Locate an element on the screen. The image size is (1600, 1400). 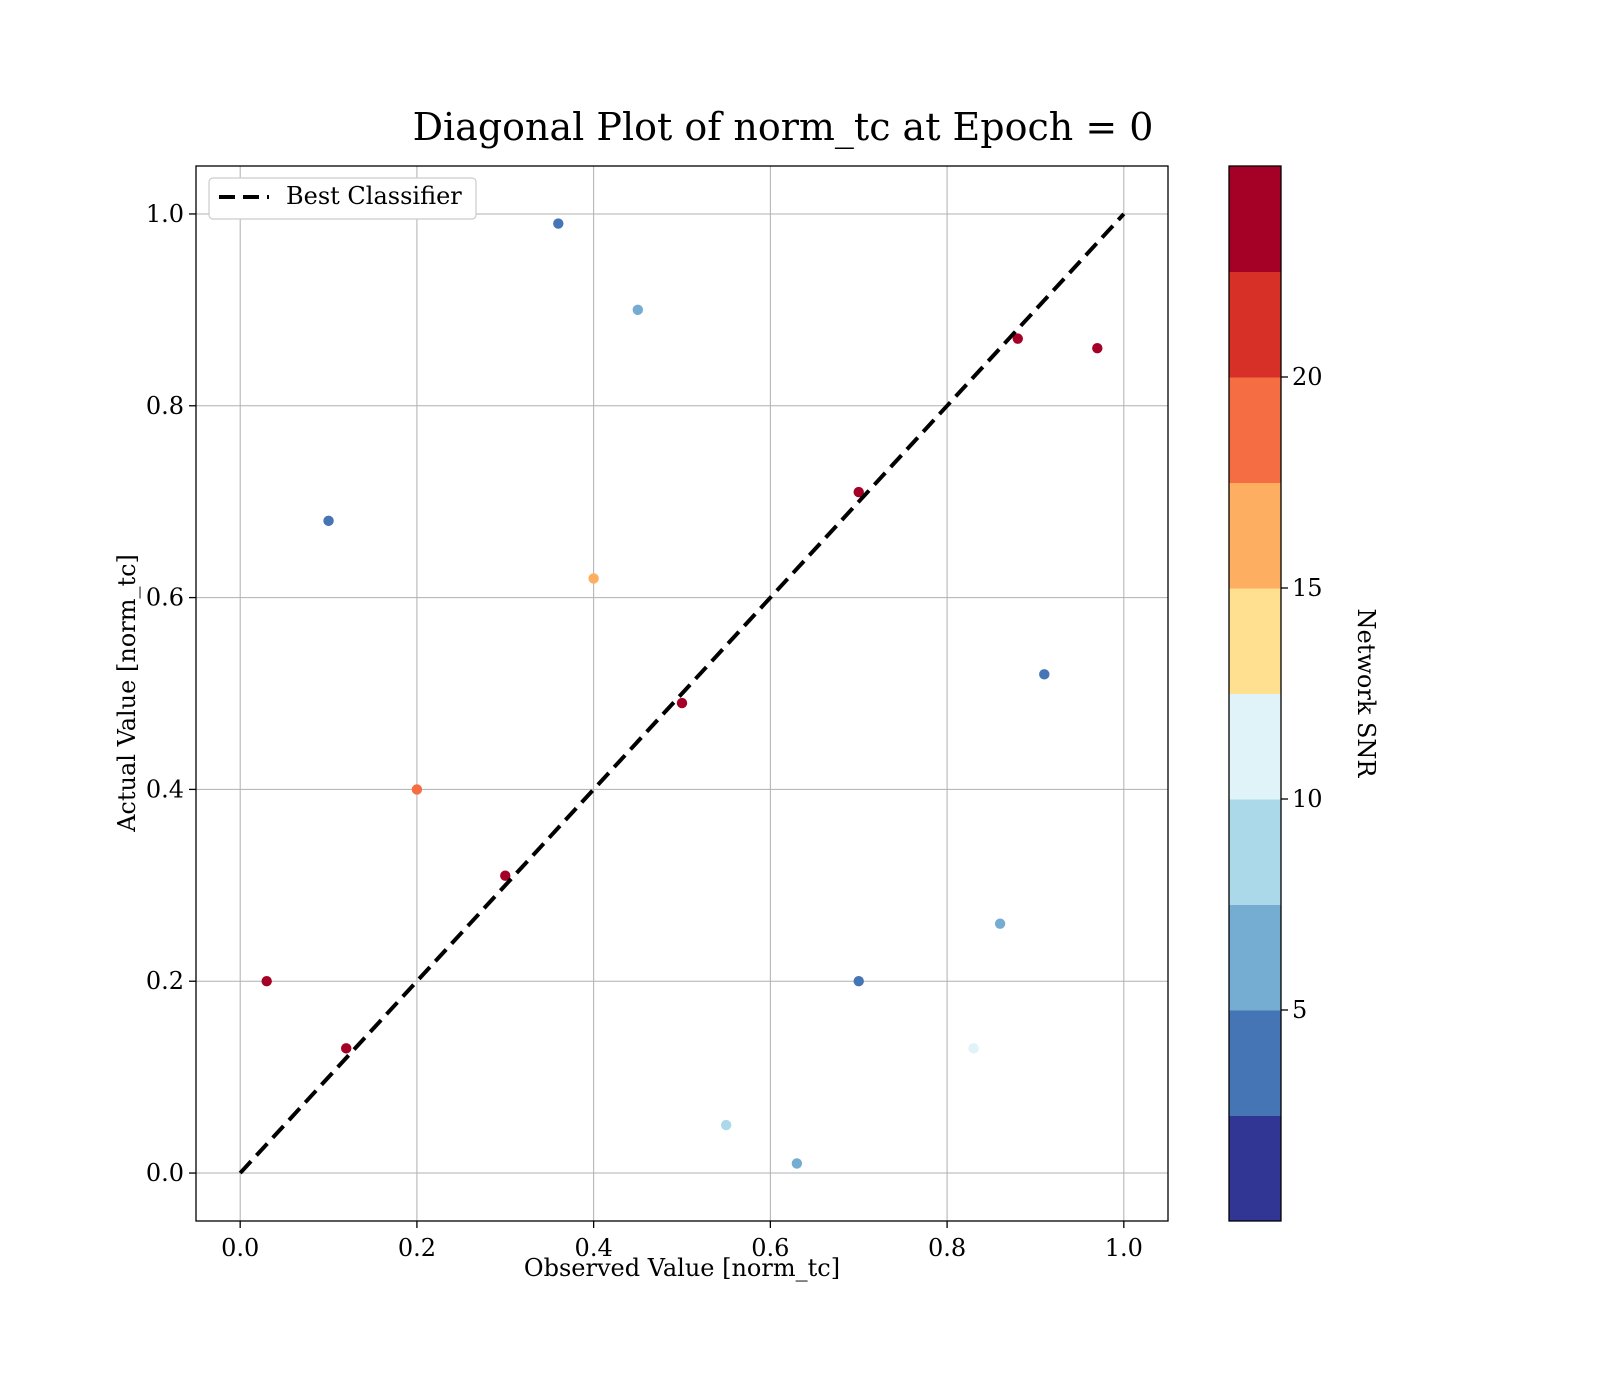
colorbar-tick-label: 15 is located at coordinates (1307, 588).